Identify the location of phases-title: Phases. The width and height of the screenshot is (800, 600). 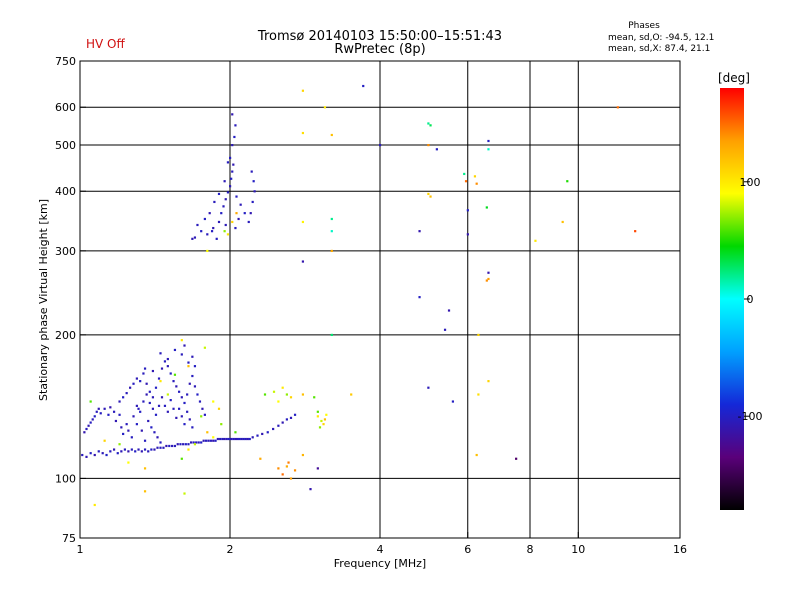
(644, 26).